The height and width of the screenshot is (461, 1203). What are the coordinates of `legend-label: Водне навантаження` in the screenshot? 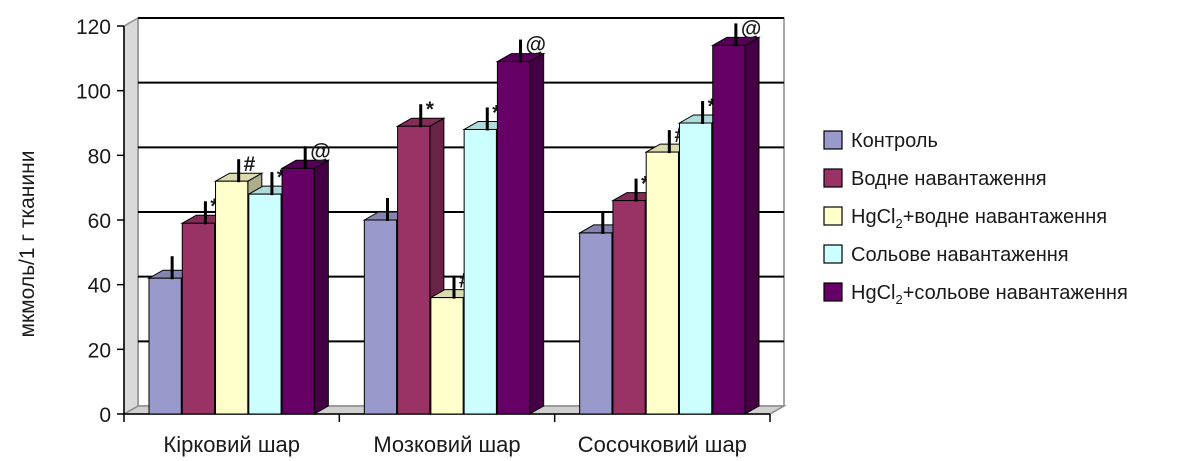 It's located at (949, 179).